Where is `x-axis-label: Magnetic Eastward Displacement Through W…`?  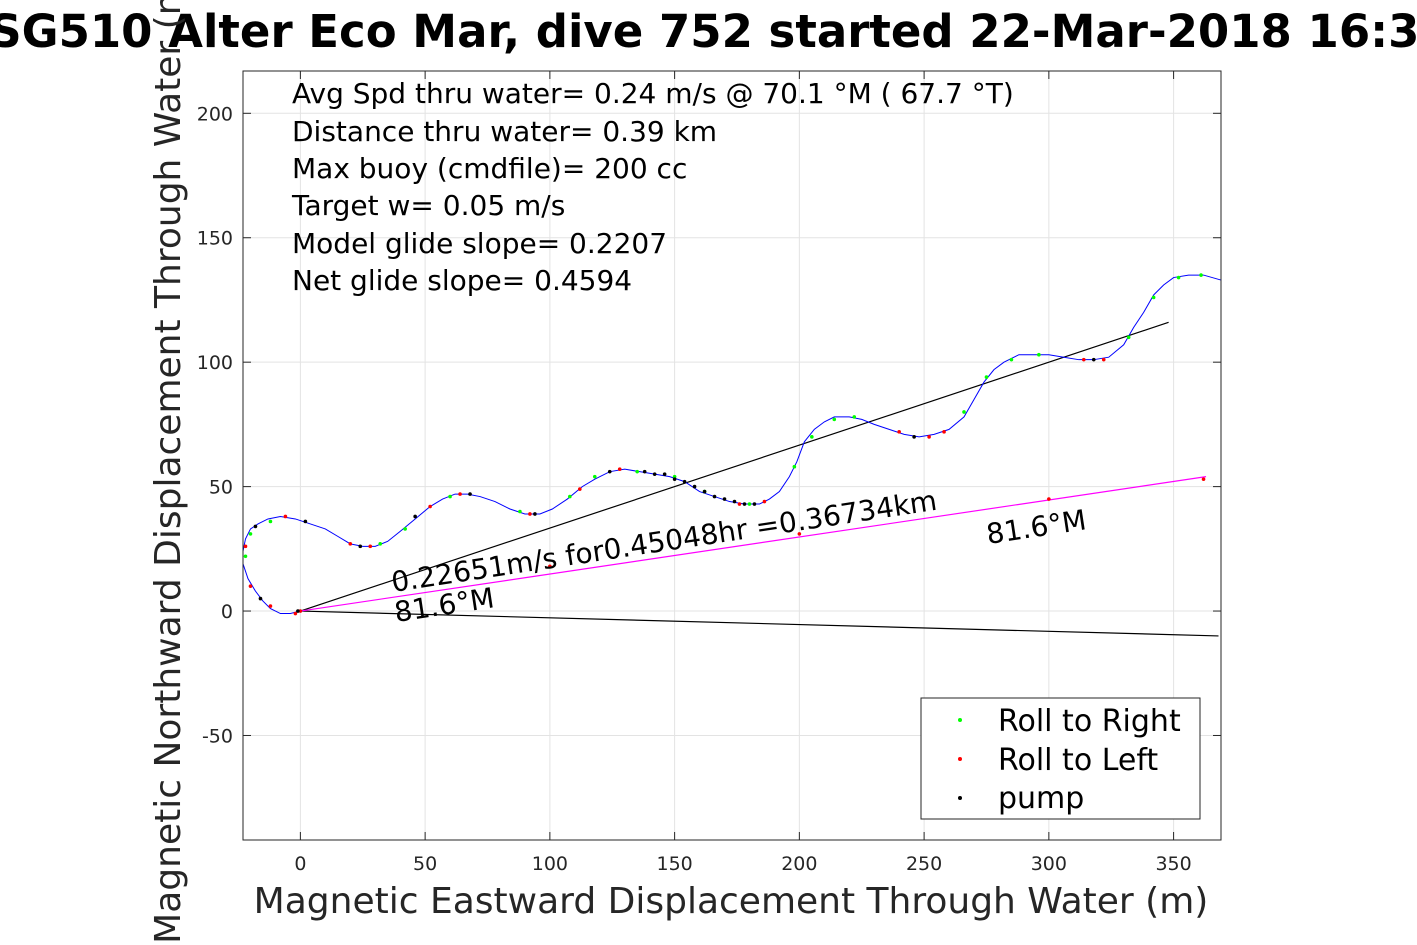
x-axis-label: Magnetic Eastward Displacement Through W… is located at coordinates (731, 901).